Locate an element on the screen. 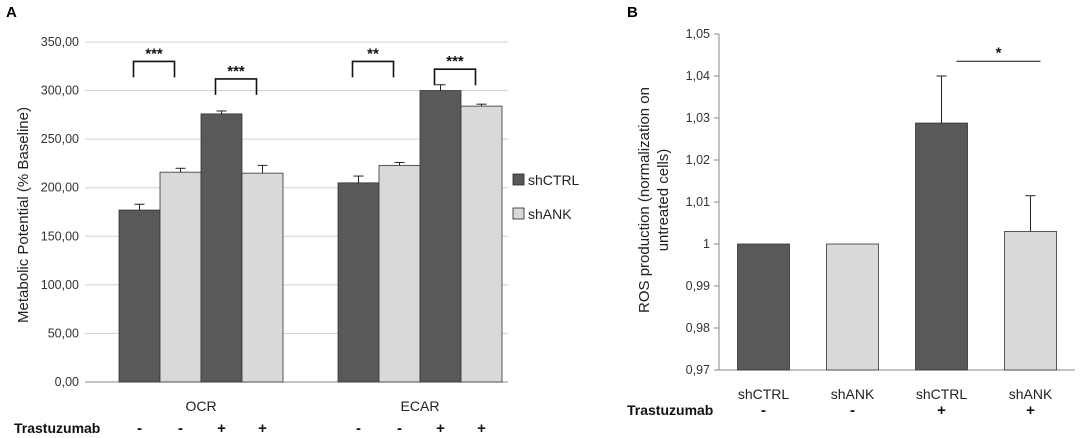 The height and width of the screenshot is (438, 1084). panel-b-y-tick-label: 0,97 is located at coordinates (698, 370).